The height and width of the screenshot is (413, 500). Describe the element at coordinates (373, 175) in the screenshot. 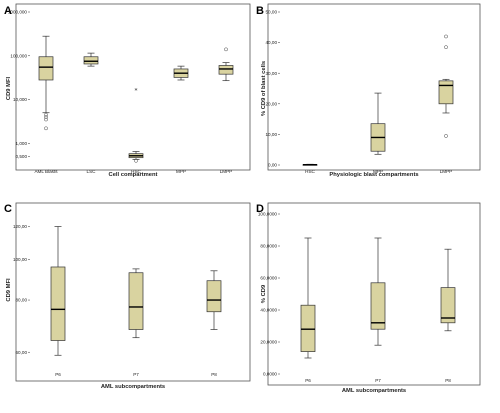

I see `x-axis-label: Physiologic blast compartments` at that location.